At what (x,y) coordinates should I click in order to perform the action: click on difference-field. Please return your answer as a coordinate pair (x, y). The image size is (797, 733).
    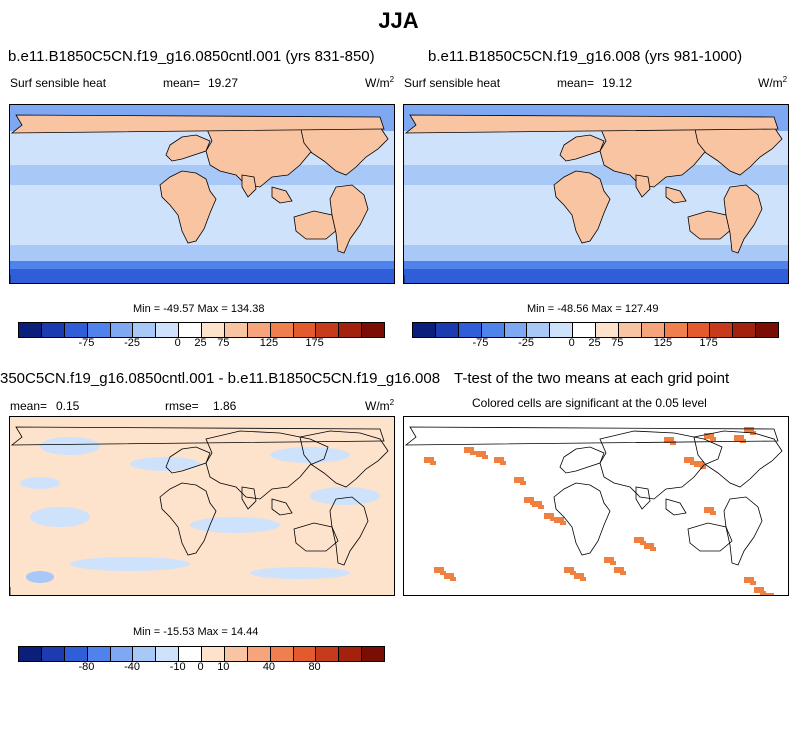
    Looking at the image, I should click on (202, 506).